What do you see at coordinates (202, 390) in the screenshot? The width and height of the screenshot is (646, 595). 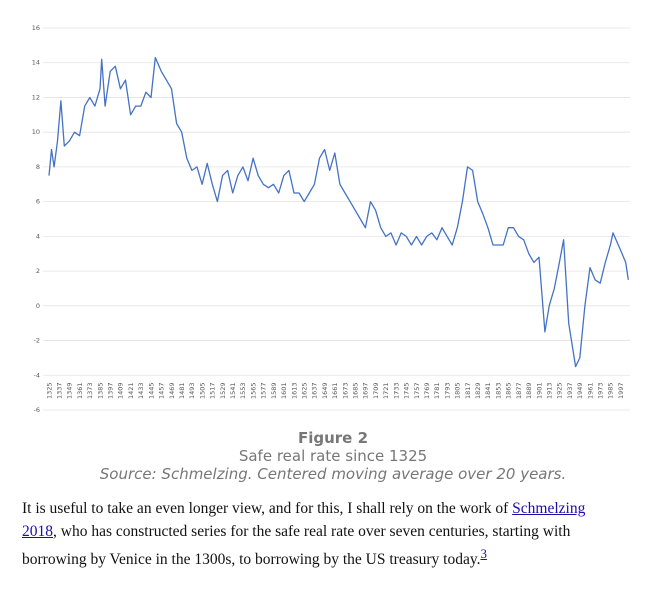 I see `x-tick-label: 1505` at bounding box center [202, 390].